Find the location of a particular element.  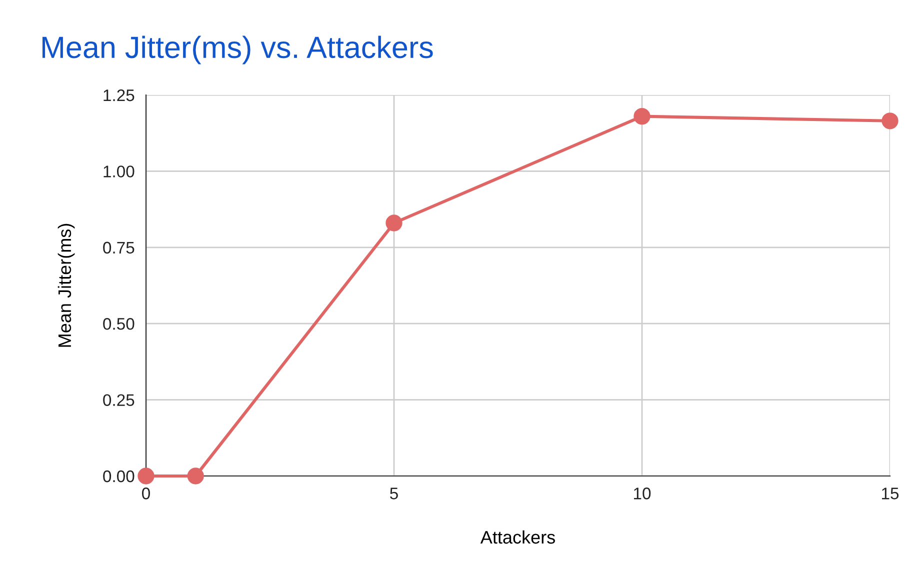

x-axis-title: Attackers is located at coordinates (517, 537).